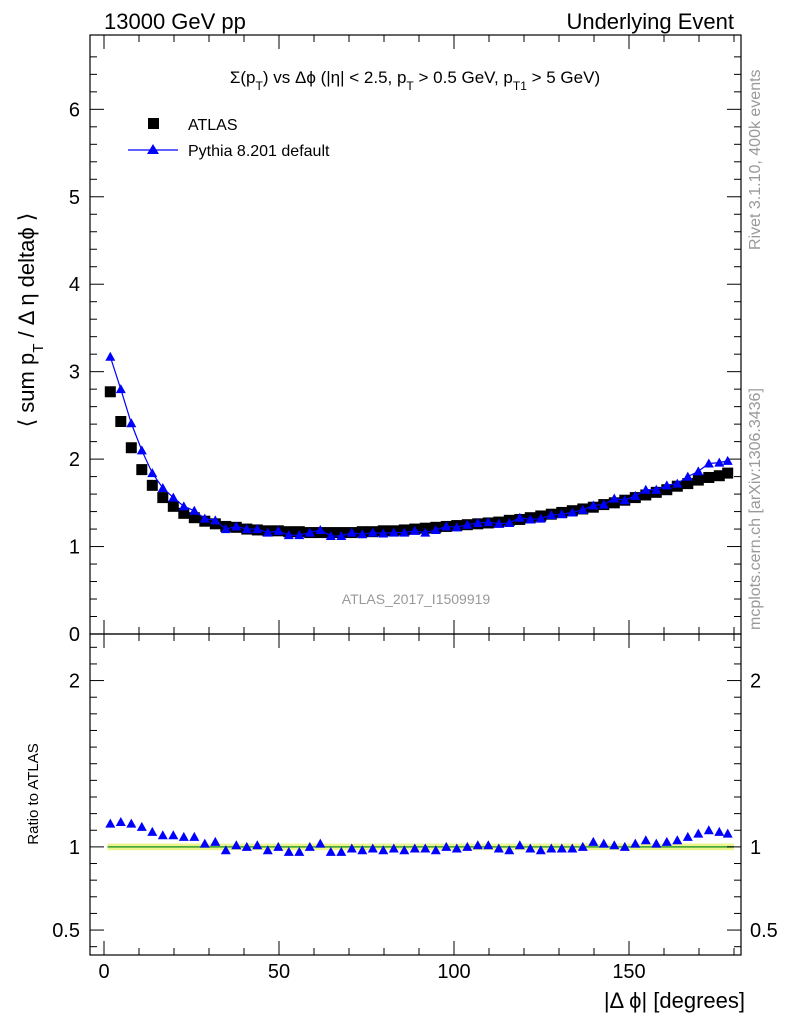 The image size is (786, 1024). Describe the element at coordinates (74, 635) in the screenshot. I see `main-y-tick-label: 0` at that location.